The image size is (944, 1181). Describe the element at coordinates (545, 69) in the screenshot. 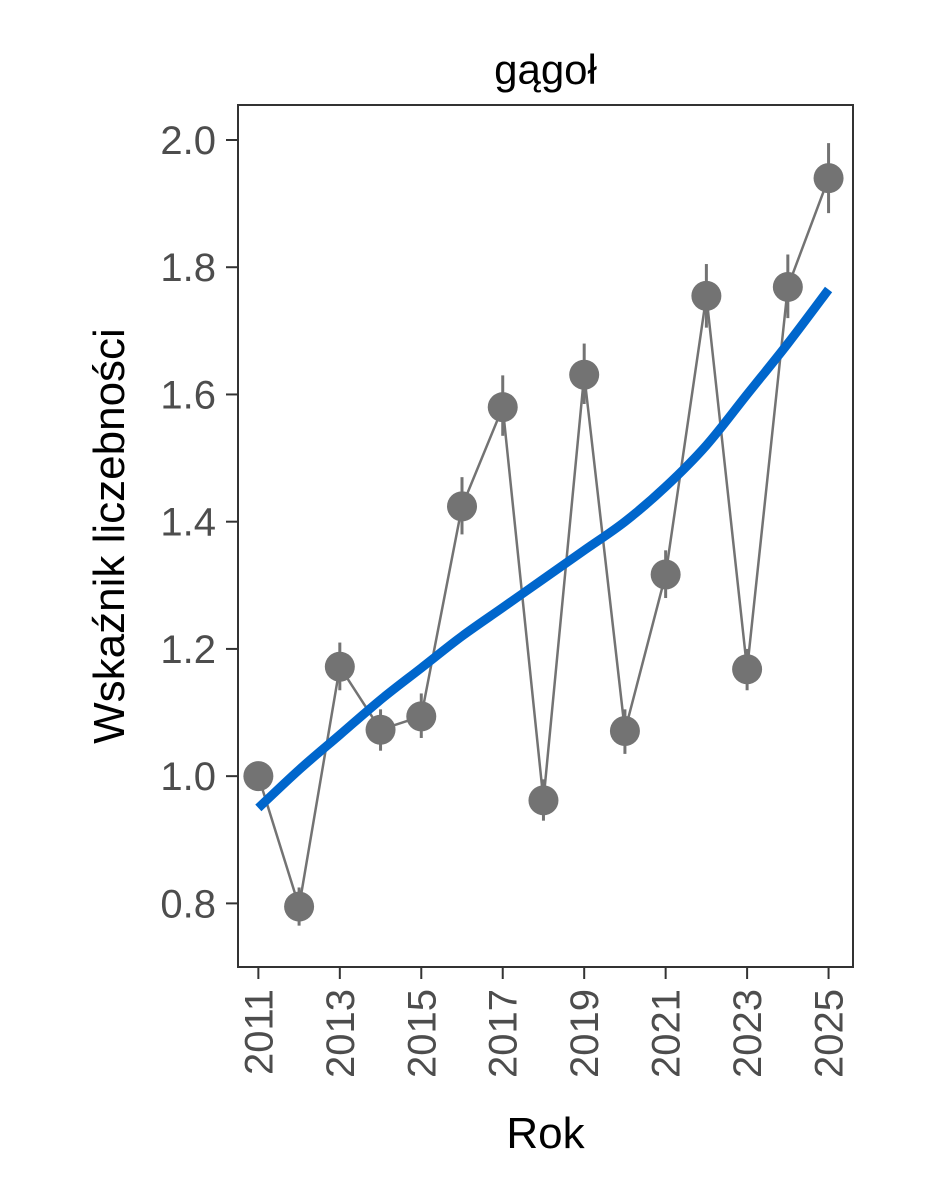

I see `chart-title: gągoł` at that location.